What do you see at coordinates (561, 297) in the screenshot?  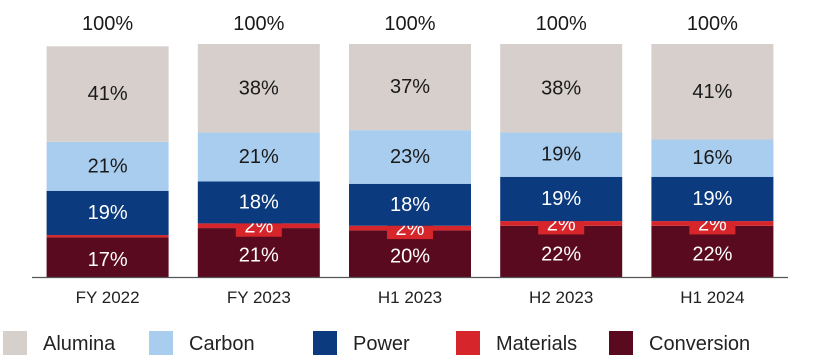 I see `category-label-4: H2 2023` at bounding box center [561, 297].